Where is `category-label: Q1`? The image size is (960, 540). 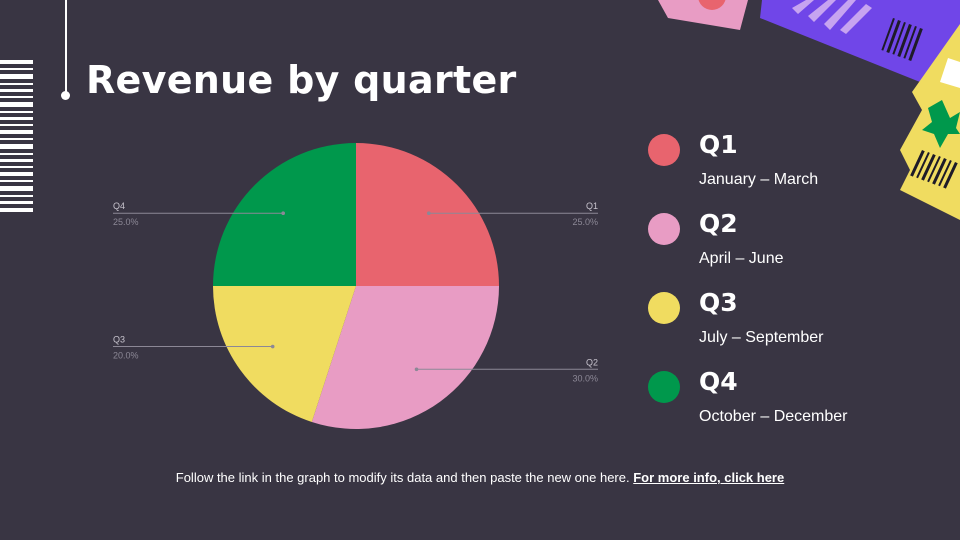
category-label: Q1 is located at coordinates (592, 206).